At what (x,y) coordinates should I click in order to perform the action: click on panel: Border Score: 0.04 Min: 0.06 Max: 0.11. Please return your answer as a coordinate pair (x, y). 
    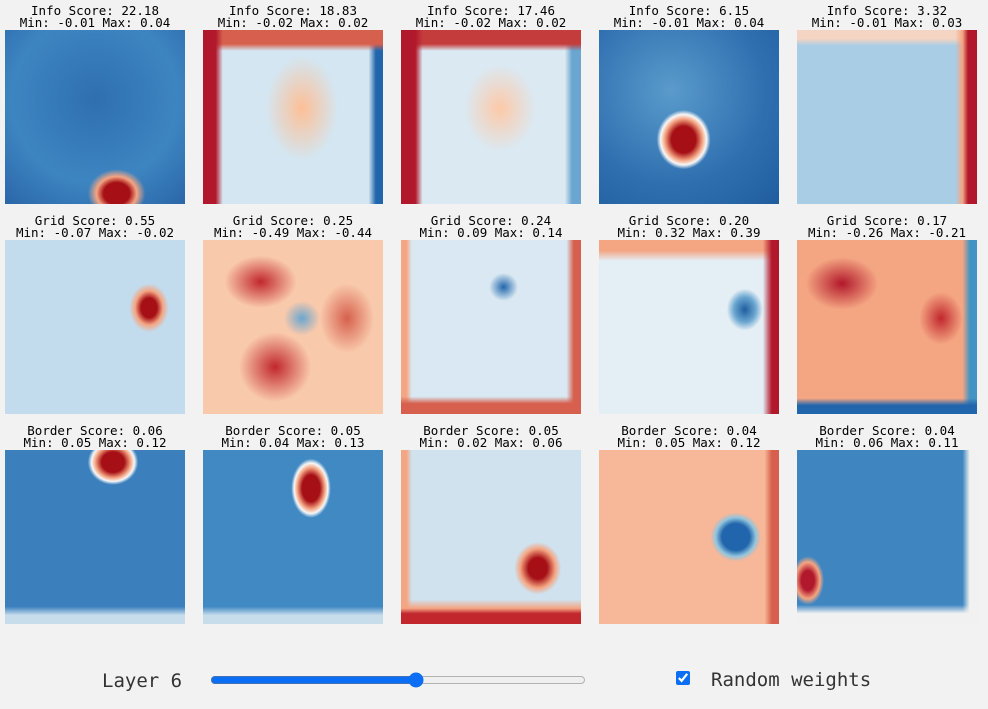
    Looking at the image, I should click on (887, 524).